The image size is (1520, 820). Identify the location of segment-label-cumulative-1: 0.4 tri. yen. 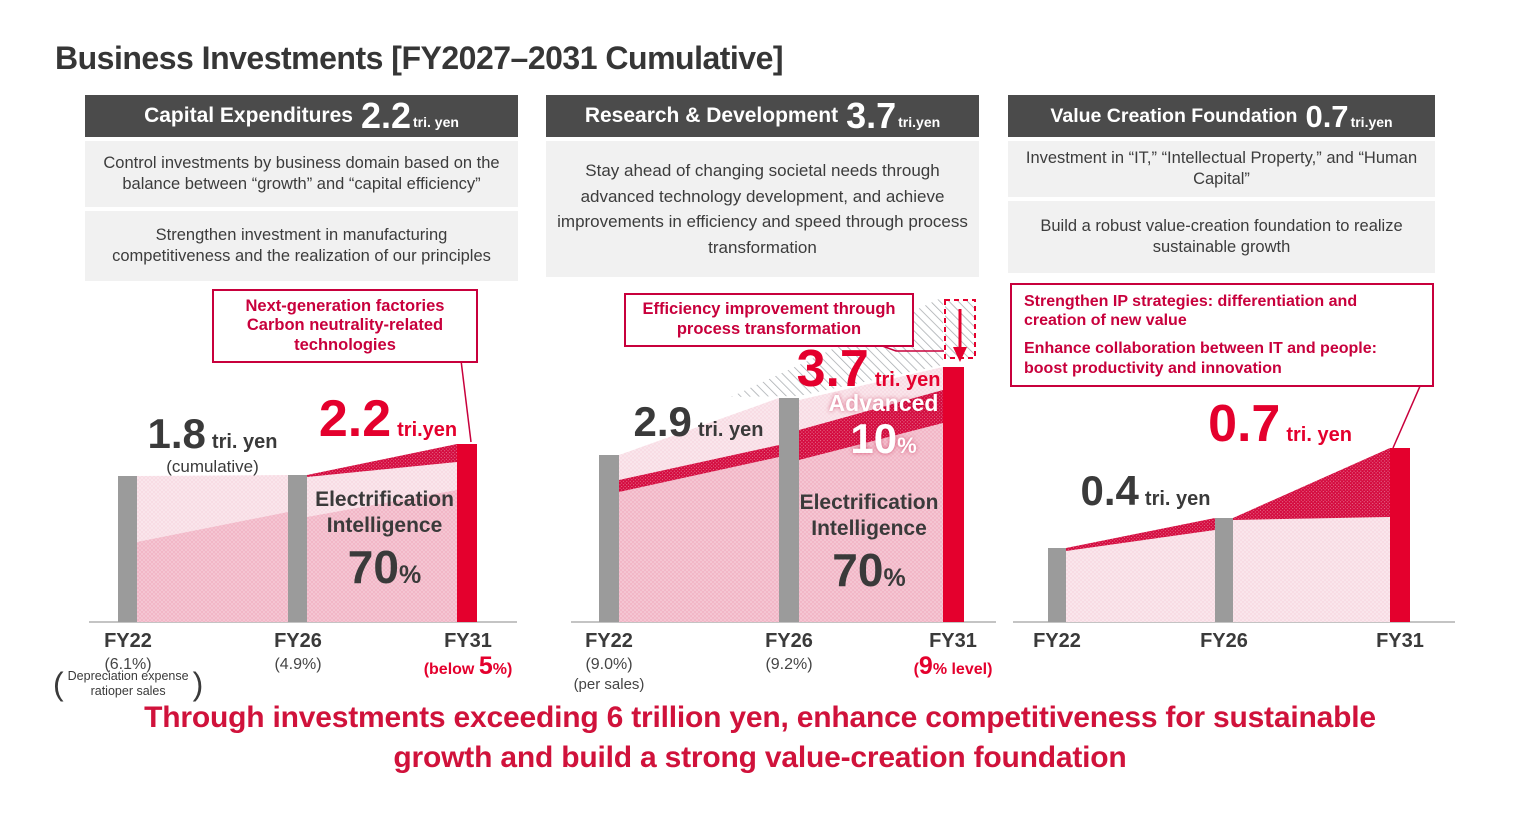
(1145, 491).